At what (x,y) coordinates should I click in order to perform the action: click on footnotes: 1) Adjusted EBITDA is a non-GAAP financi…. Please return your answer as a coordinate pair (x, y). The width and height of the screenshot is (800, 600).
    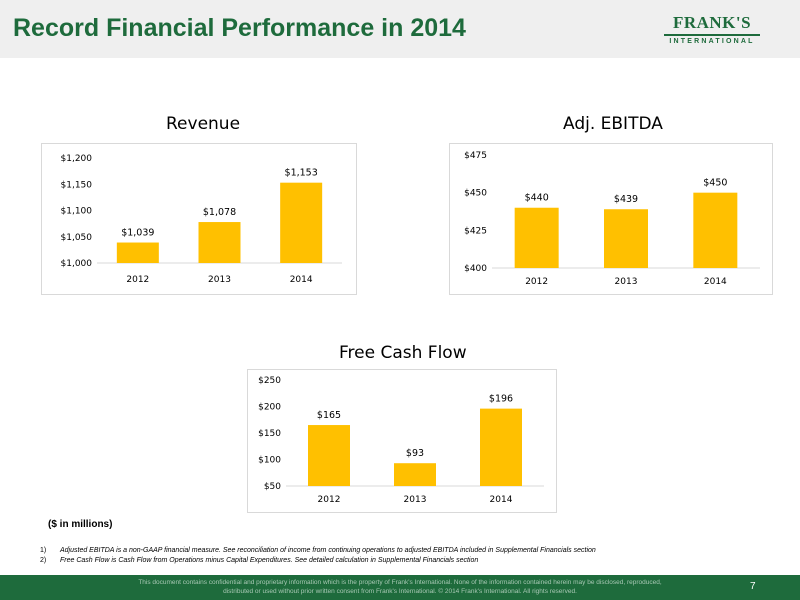
    Looking at the image, I should click on (400, 556).